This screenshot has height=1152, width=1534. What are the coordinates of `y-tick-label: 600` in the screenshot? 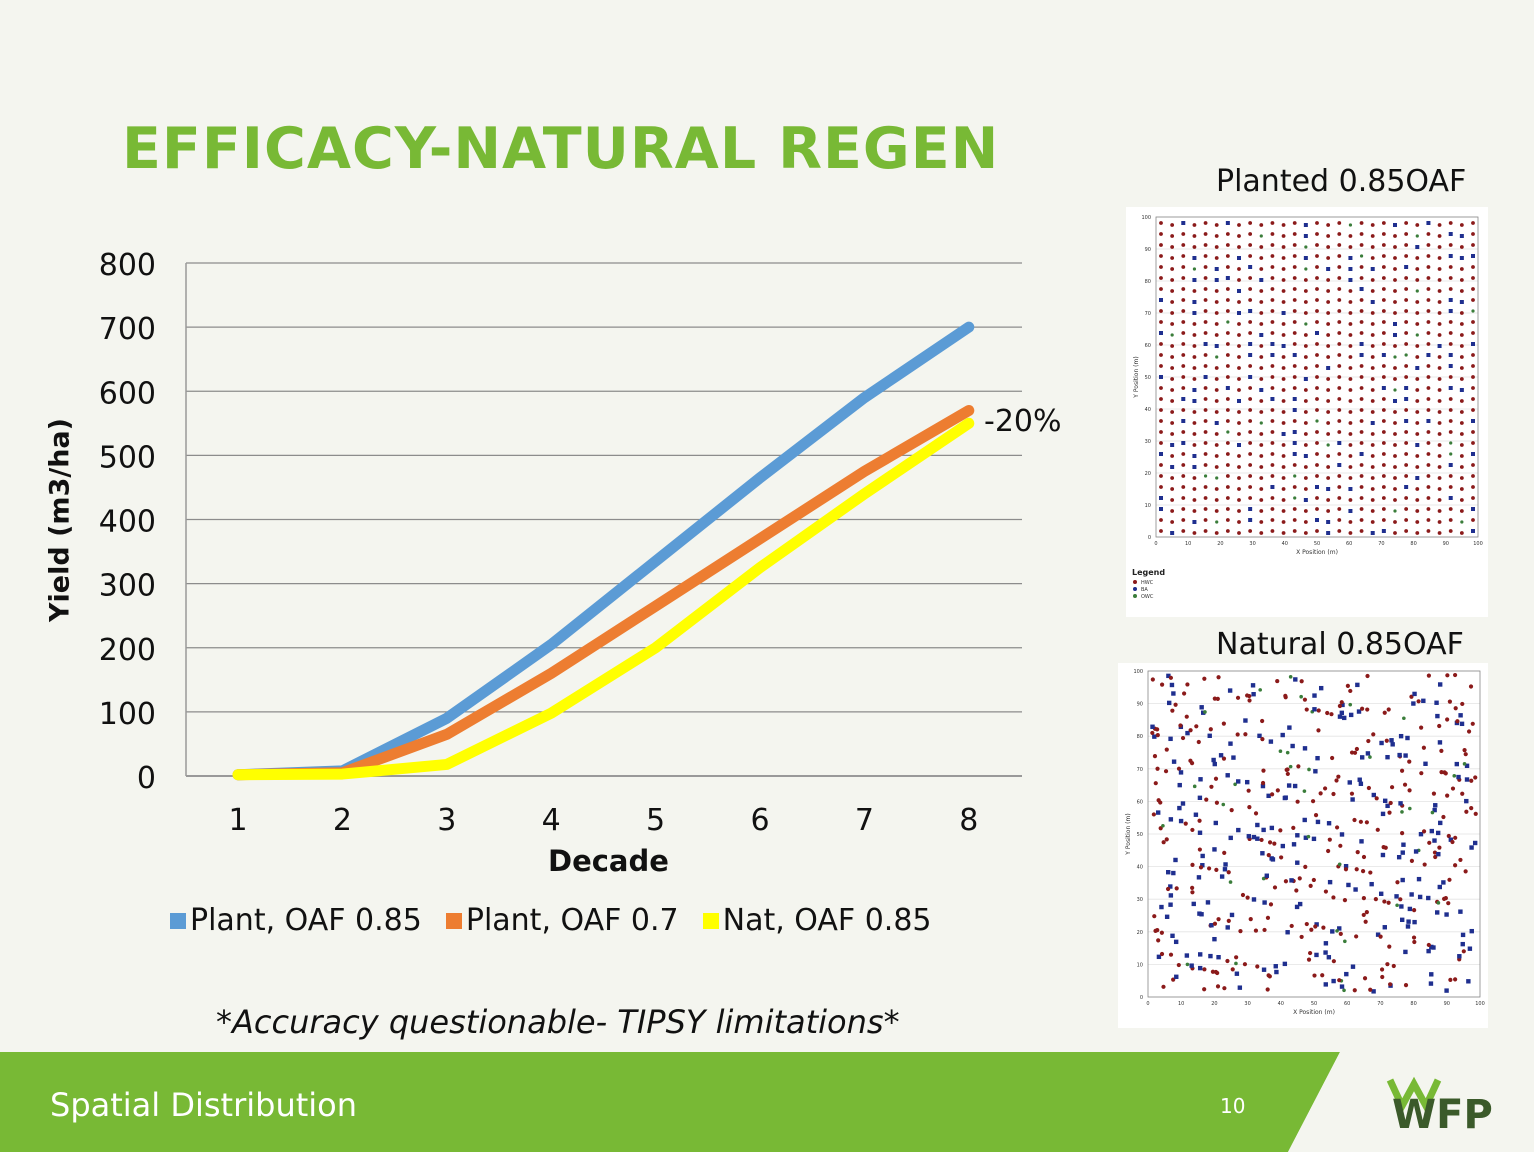 It's located at (127, 393).